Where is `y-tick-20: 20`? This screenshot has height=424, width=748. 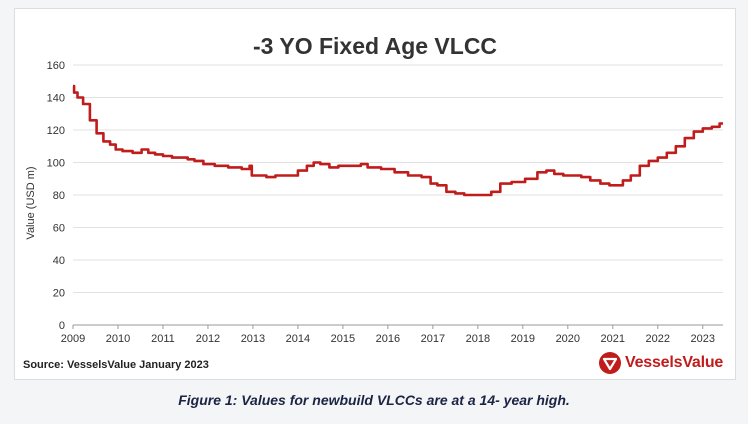
y-tick-20: 20 is located at coordinates (59, 294).